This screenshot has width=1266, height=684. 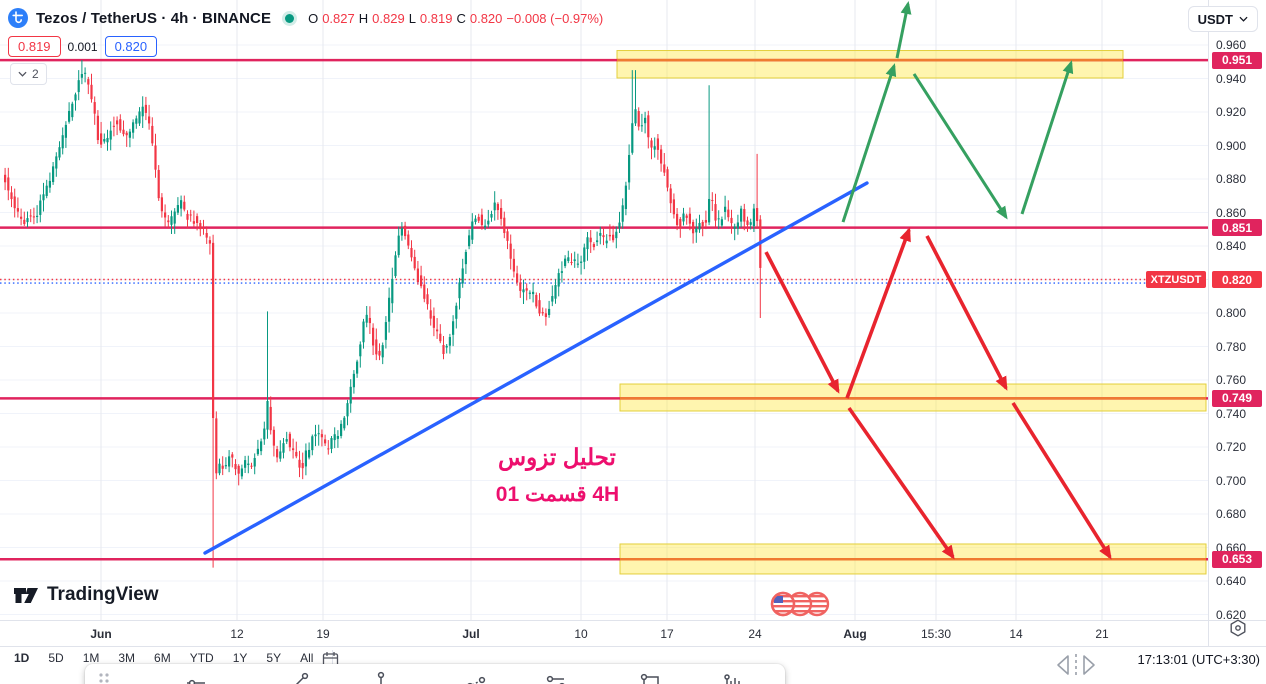 I want to click on range-button-5d: 5D, so click(x=56, y=657).